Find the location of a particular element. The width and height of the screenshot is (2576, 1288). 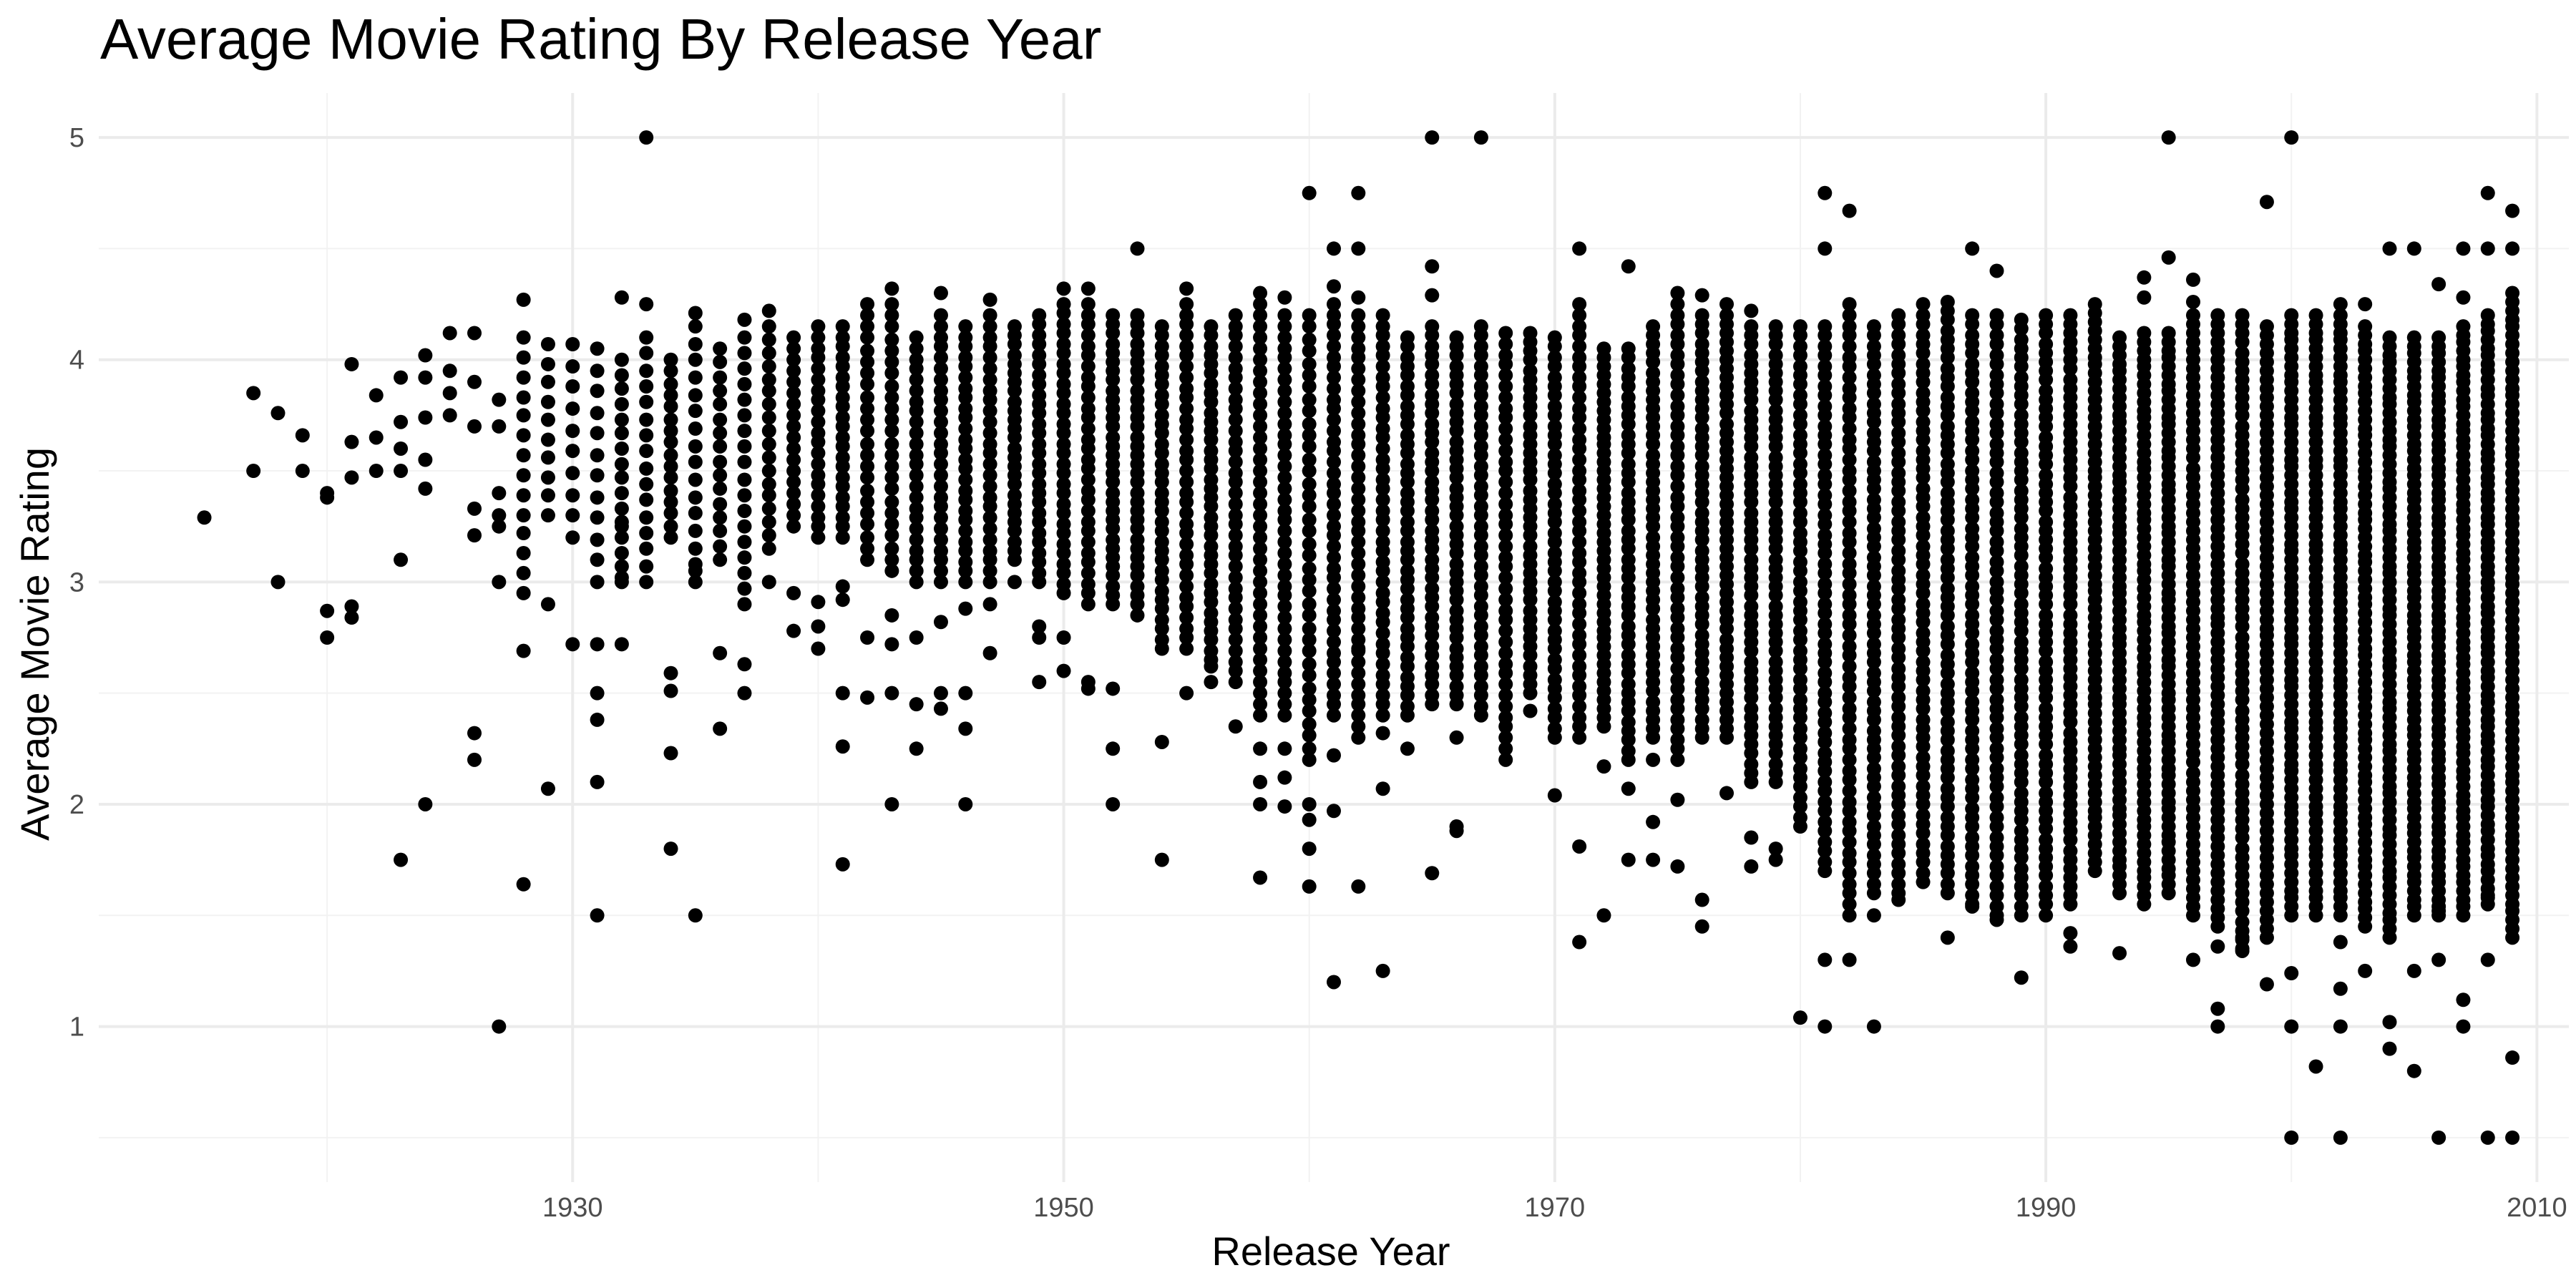

y-axis-tick-labels: 1 2 3 4 5 is located at coordinates (76, 582).